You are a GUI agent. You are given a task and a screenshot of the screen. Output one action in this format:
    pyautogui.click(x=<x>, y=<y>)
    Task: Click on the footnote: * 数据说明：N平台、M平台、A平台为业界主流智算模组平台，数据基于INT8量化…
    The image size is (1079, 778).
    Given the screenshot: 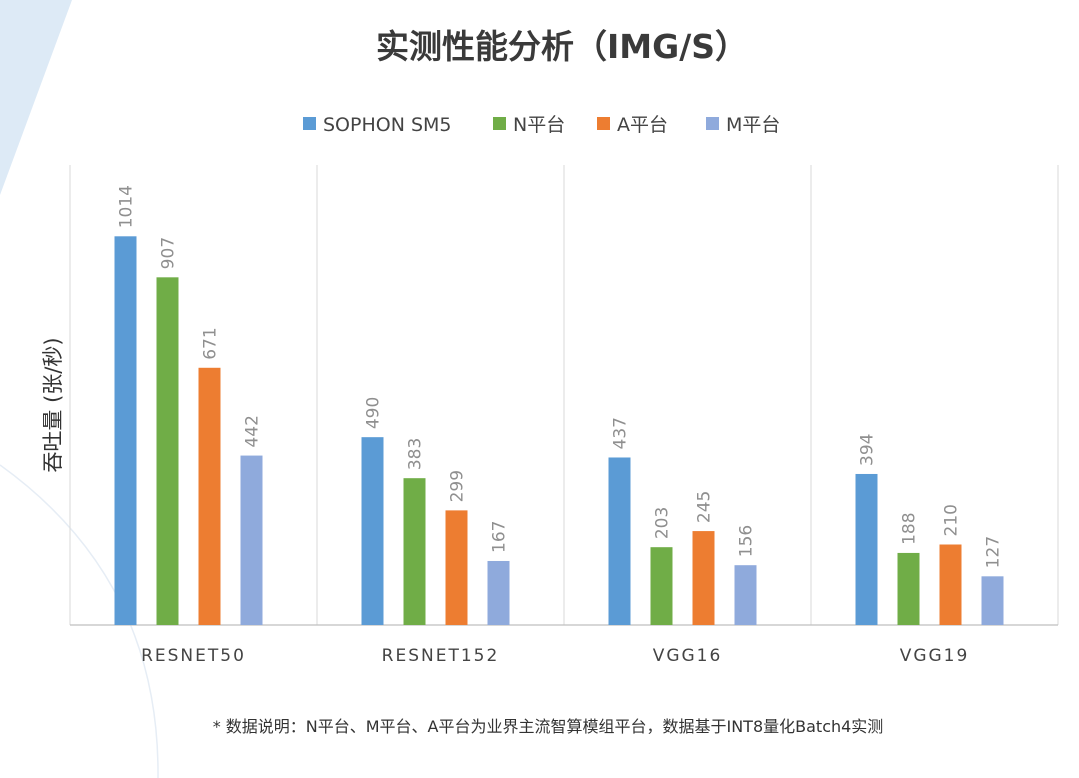 What is the action you would take?
    pyautogui.click(x=548, y=726)
    